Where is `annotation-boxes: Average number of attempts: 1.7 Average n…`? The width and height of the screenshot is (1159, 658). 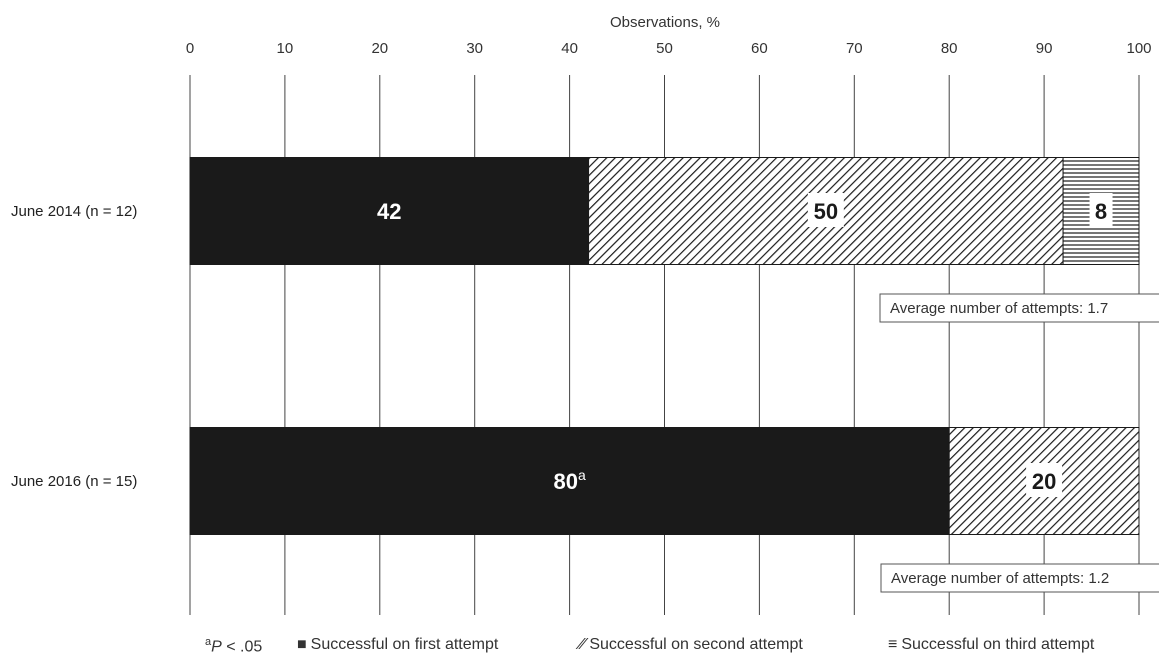
annotation-boxes: Average number of attempts: 1.7 Average n… is located at coordinates (1019, 443).